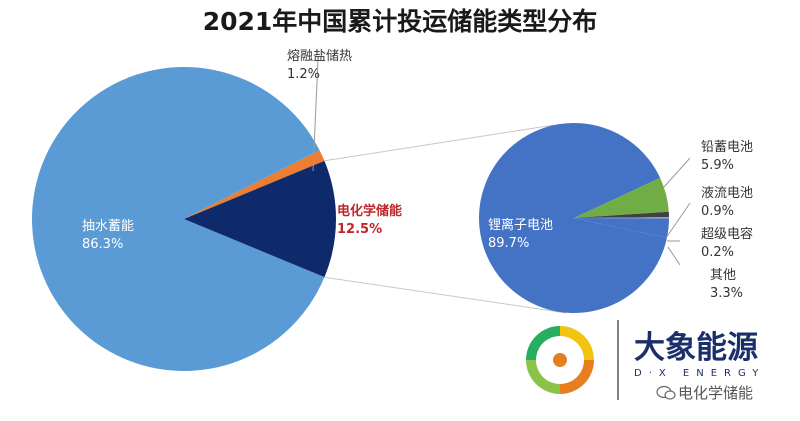 The image size is (800, 421). What do you see at coordinates (726, 293) in the screenshot?
I see `value-other: 3.3%` at bounding box center [726, 293].